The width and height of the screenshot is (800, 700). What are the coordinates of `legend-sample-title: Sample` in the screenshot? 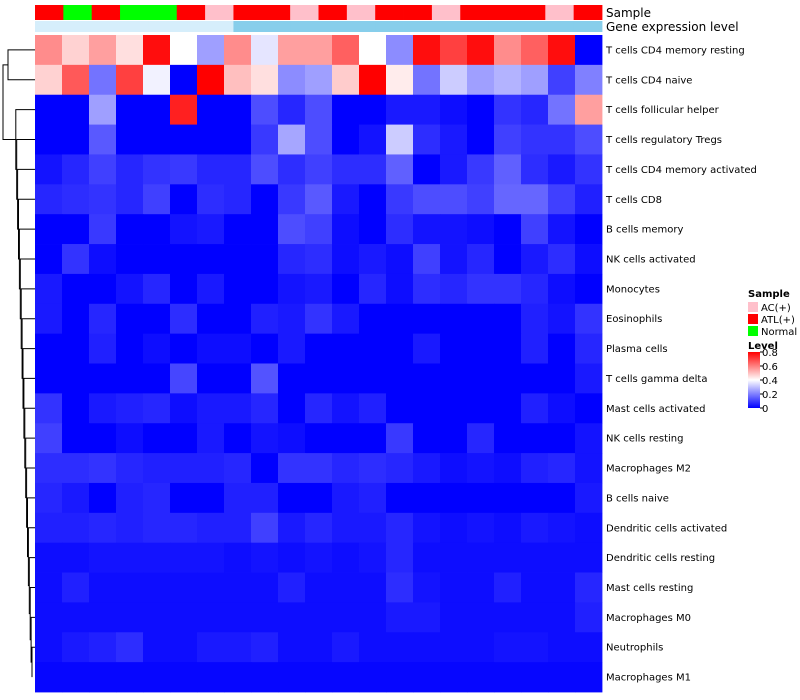 It's located at (769, 294).